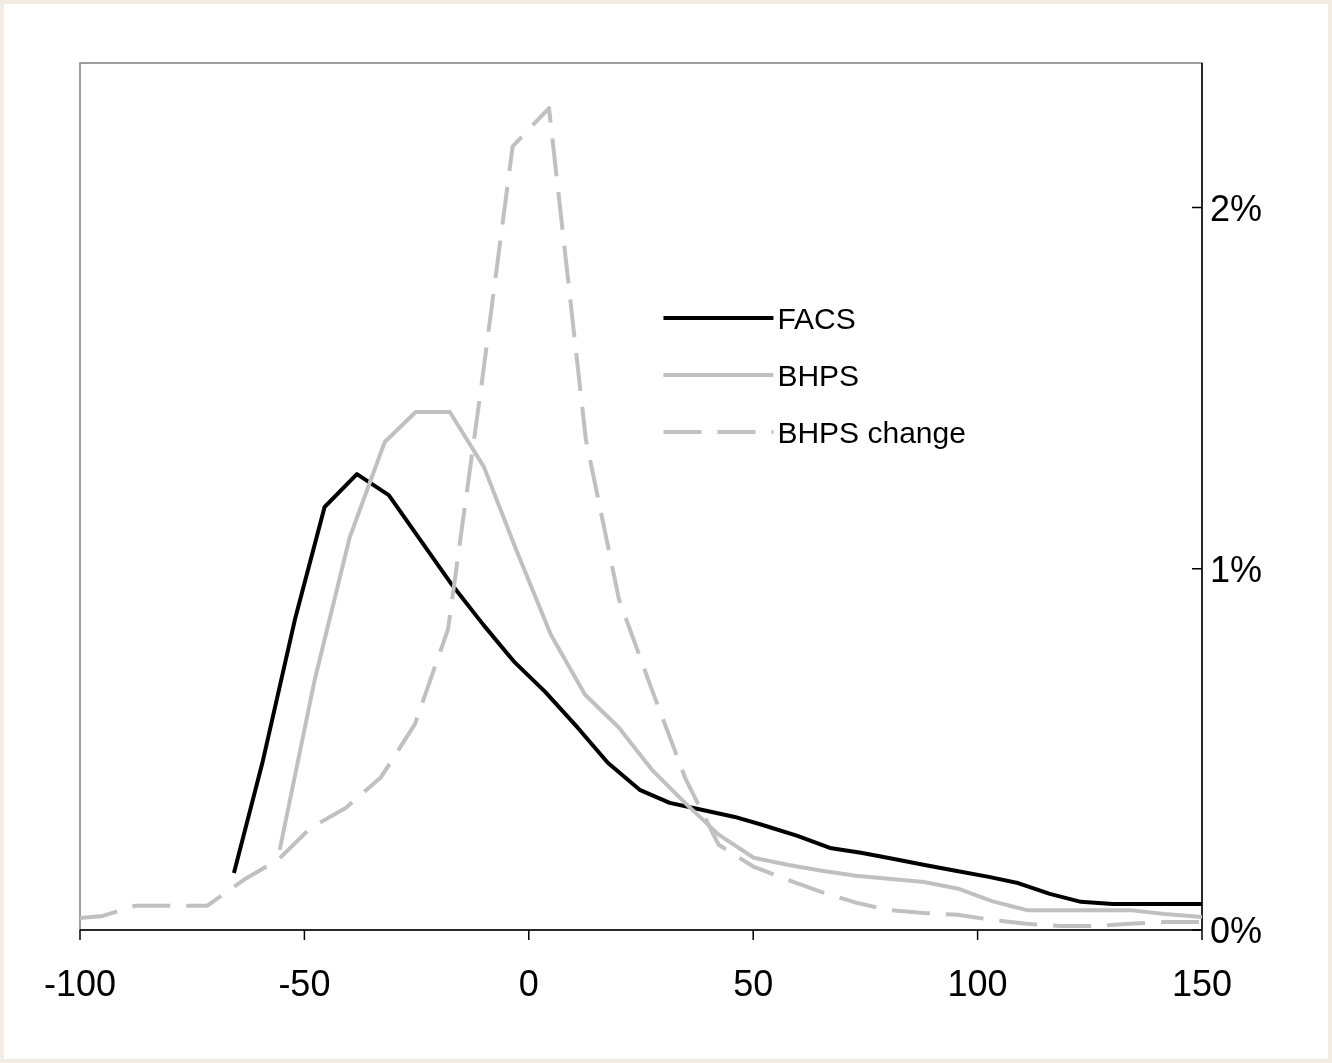  I want to click on x-tick-label: -100, so click(80, 983).